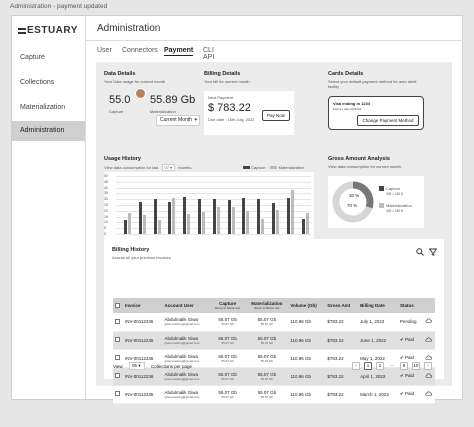 The image size is (474, 427). What do you see at coordinates (32, 57) in the screenshot?
I see `sidebar-item-capture: Capture` at bounding box center [32, 57].